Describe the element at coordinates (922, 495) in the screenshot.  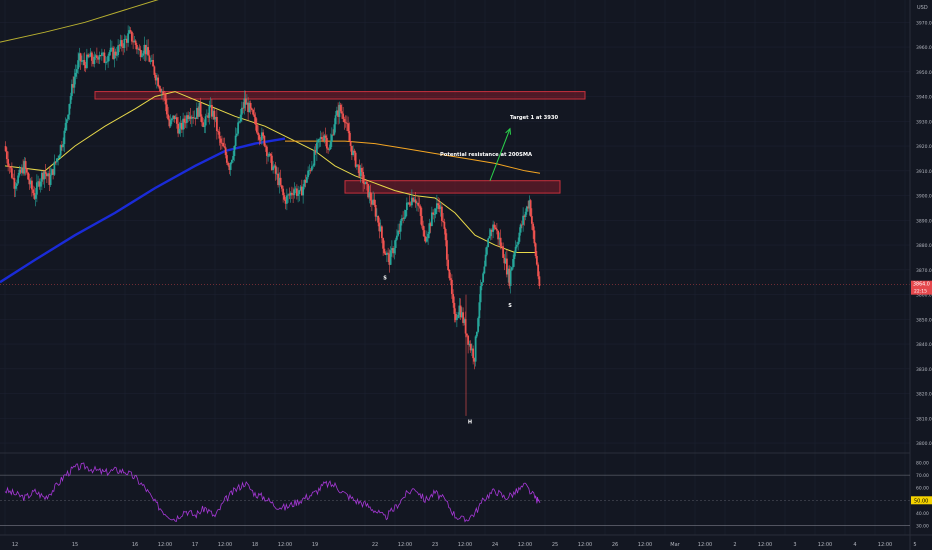
I see `rsi-axis: 30.00 40.00 60.00 70.00 80.00` at that location.